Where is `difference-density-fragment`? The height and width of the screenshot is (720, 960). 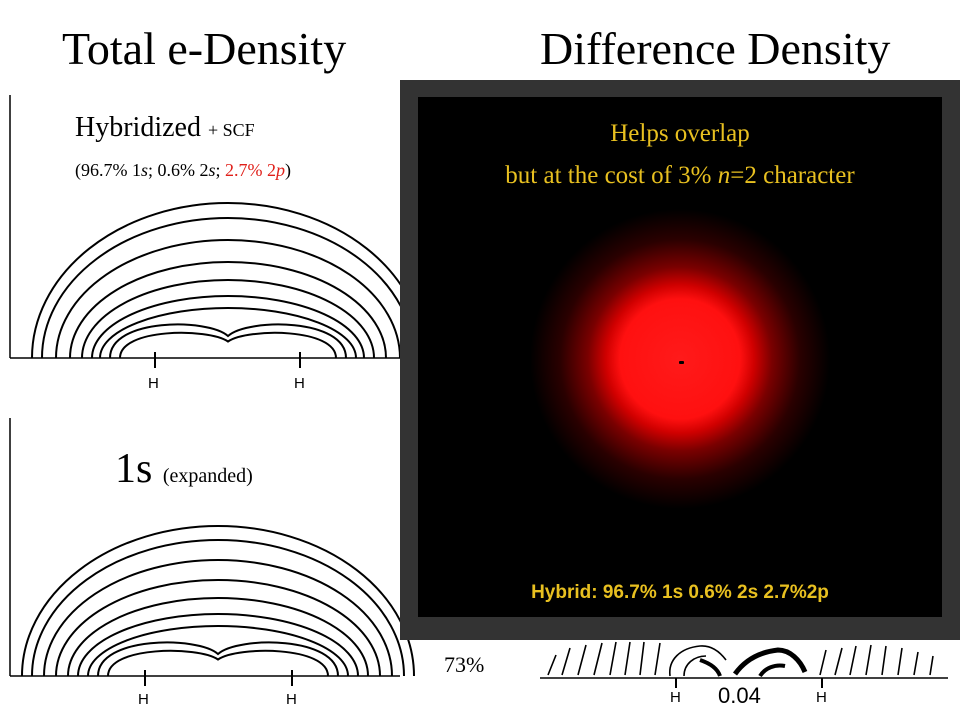 difference-density-fragment is located at coordinates (744, 660).